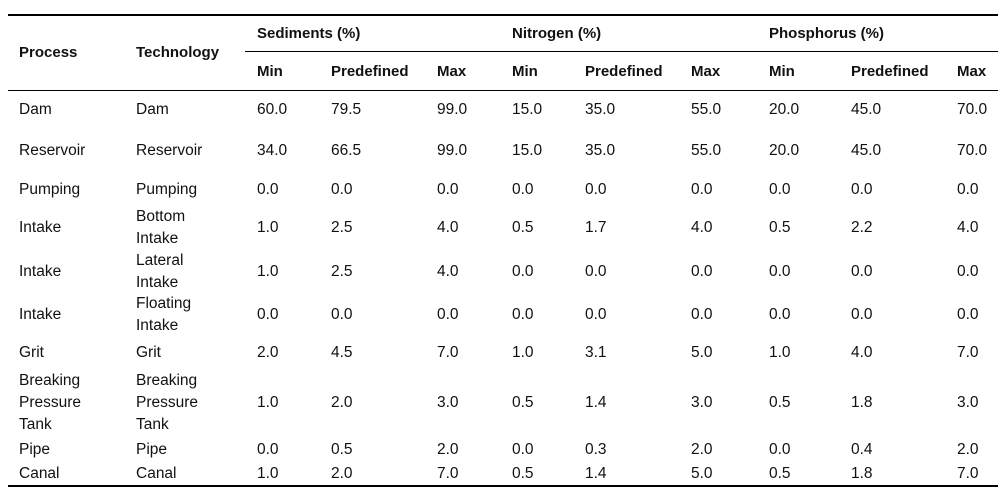 The image size is (1005, 497). What do you see at coordinates (164, 303) in the screenshot?
I see `cell-technology: Floating` at bounding box center [164, 303].